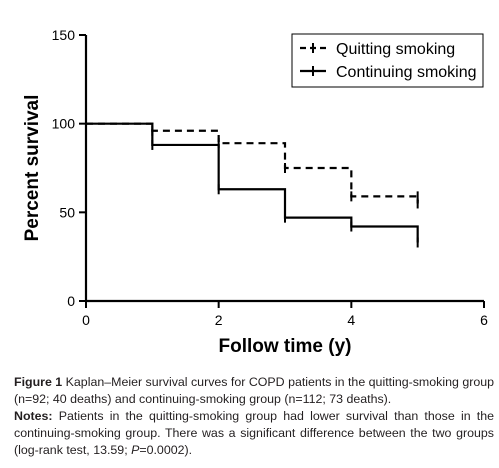 Image resolution: width=499 pixels, height=468 pixels. I want to click on y-tick-label: 100, so click(64, 124).